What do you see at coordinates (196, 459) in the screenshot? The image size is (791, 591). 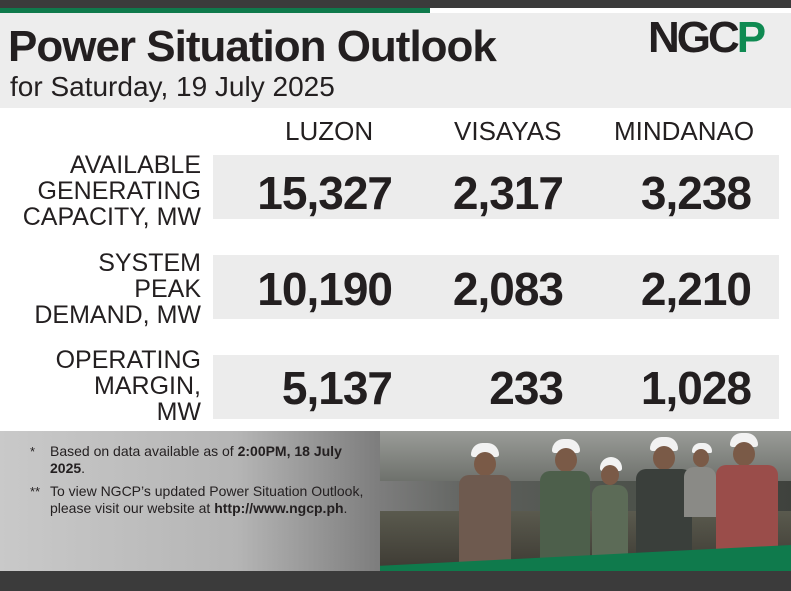 I see `footnote-bold-date: 2:00PM, 18 July 2025` at bounding box center [196, 459].